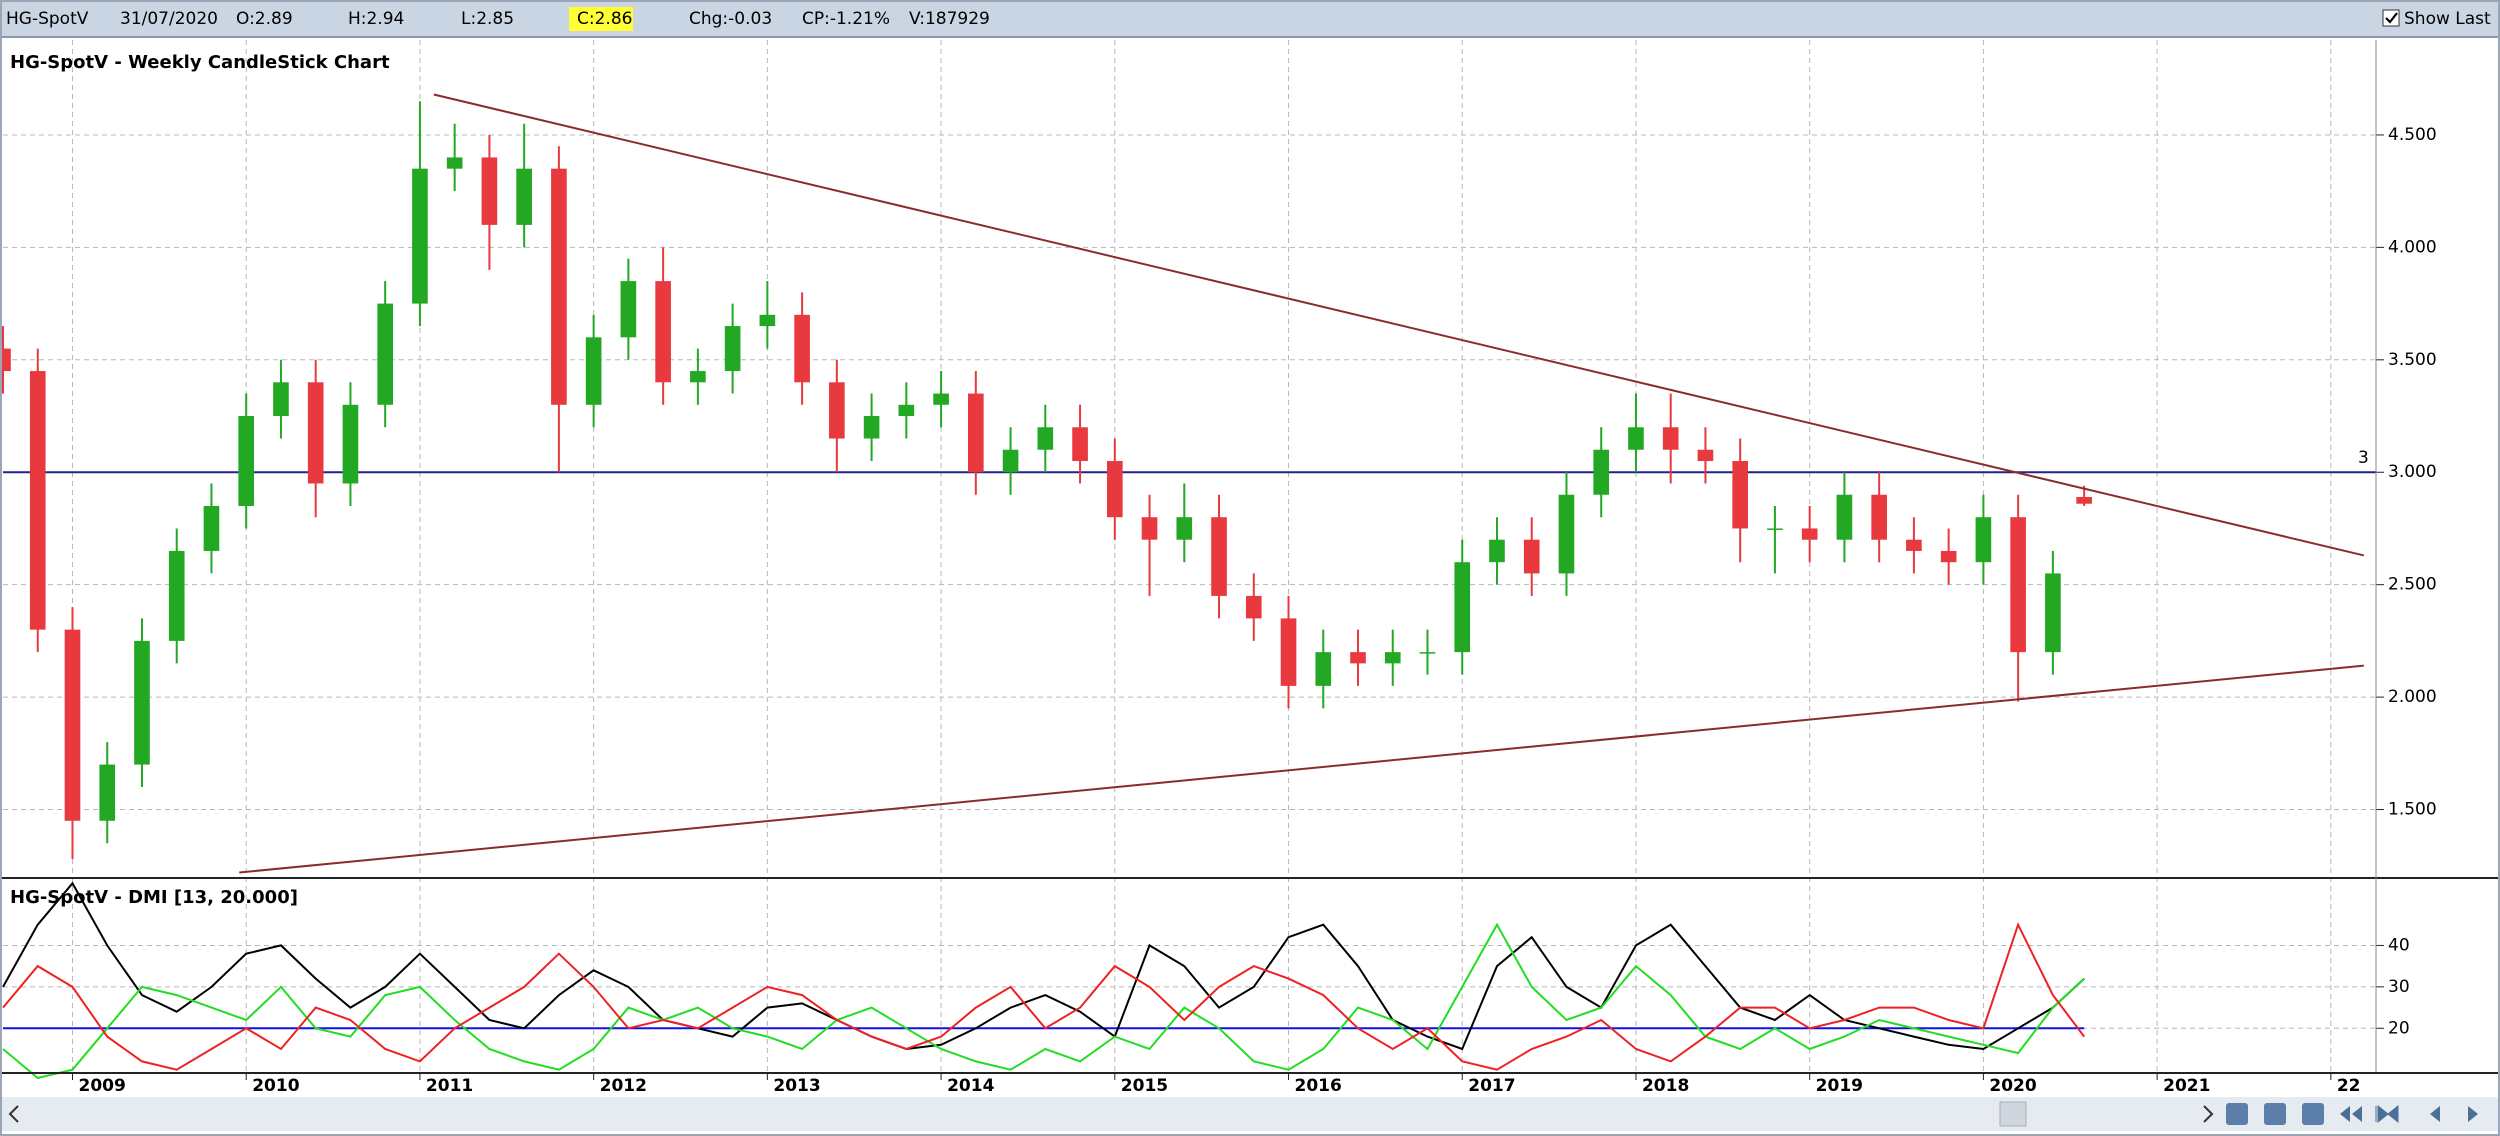  Describe the element at coordinates (730, 19) in the screenshot. I see `change: Chg:-0.03` at that location.